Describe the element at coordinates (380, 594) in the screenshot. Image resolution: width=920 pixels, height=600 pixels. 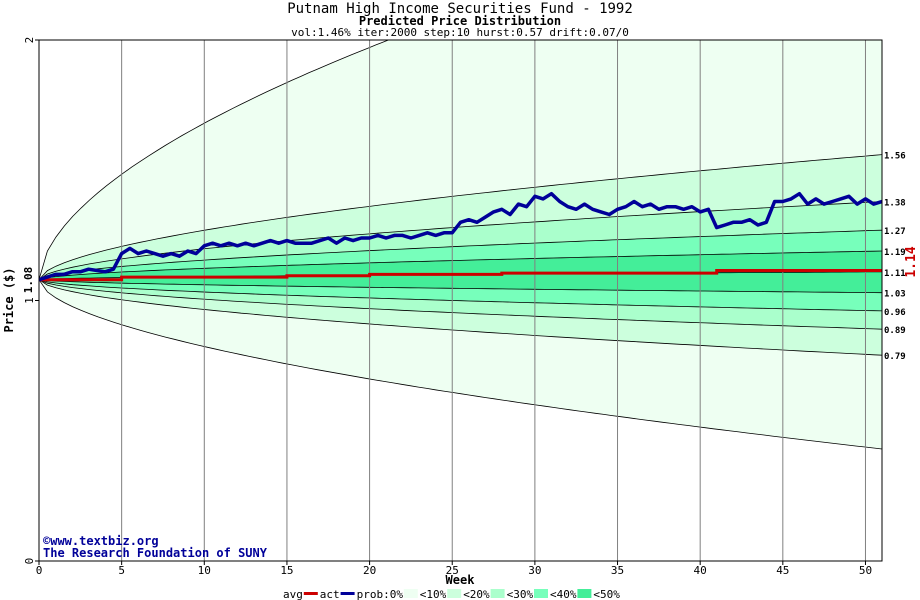
I see `legend-label-prob0: prob:0%` at that location.